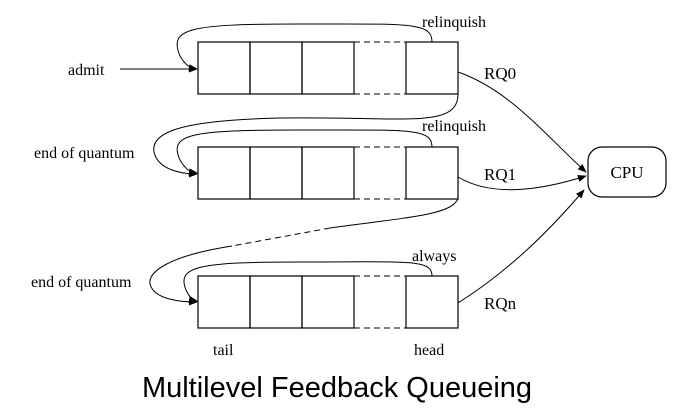 The height and width of the screenshot is (417, 675). I want to click on end-of-quantum-label-rq1: end of quantum, so click(84, 153).